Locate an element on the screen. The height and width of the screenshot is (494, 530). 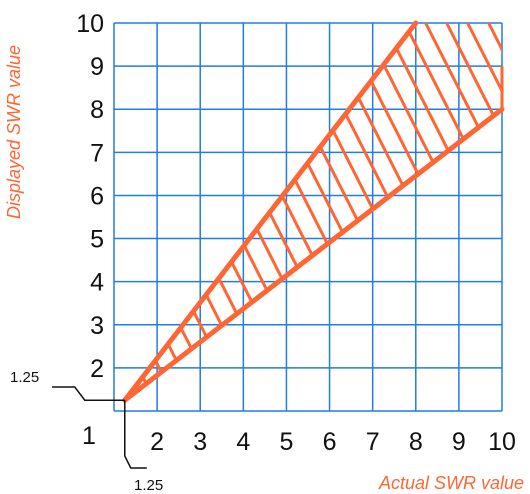
y-tick-label-3: 3 is located at coordinates (97, 326).